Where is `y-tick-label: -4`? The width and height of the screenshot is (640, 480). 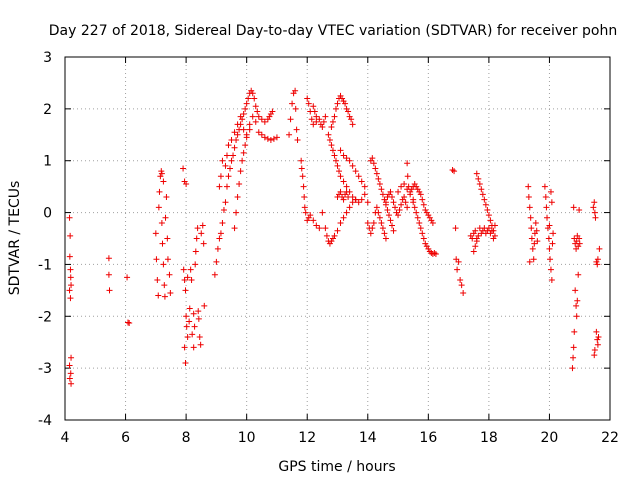
y-tick-label: -4 is located at coordinates (45, 421).